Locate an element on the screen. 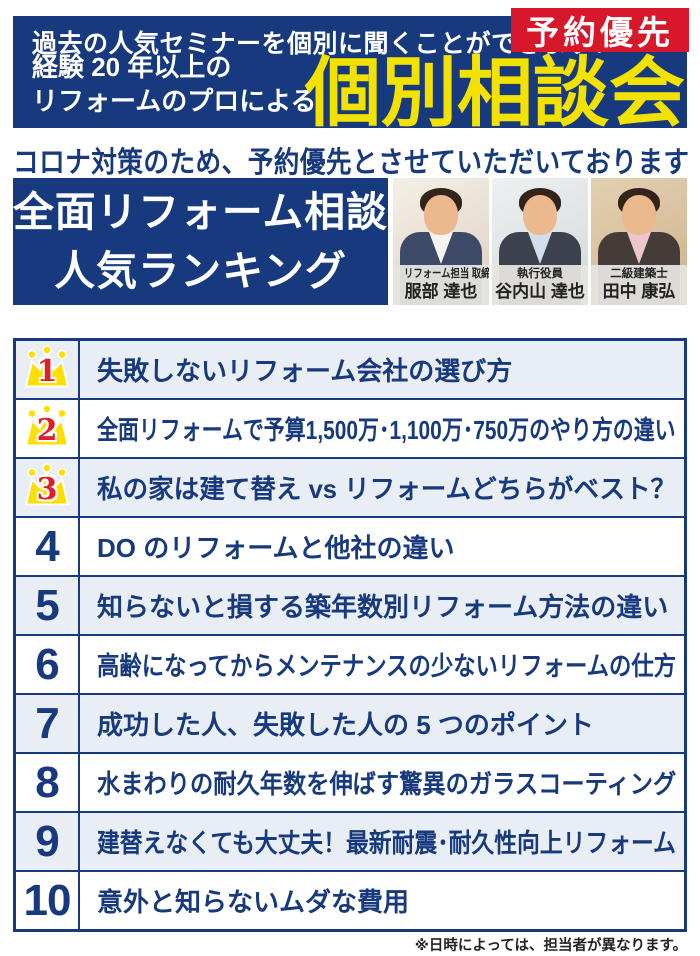 The image size is (700, 956). rank-number: 6 is located at coordinates (47, 664).